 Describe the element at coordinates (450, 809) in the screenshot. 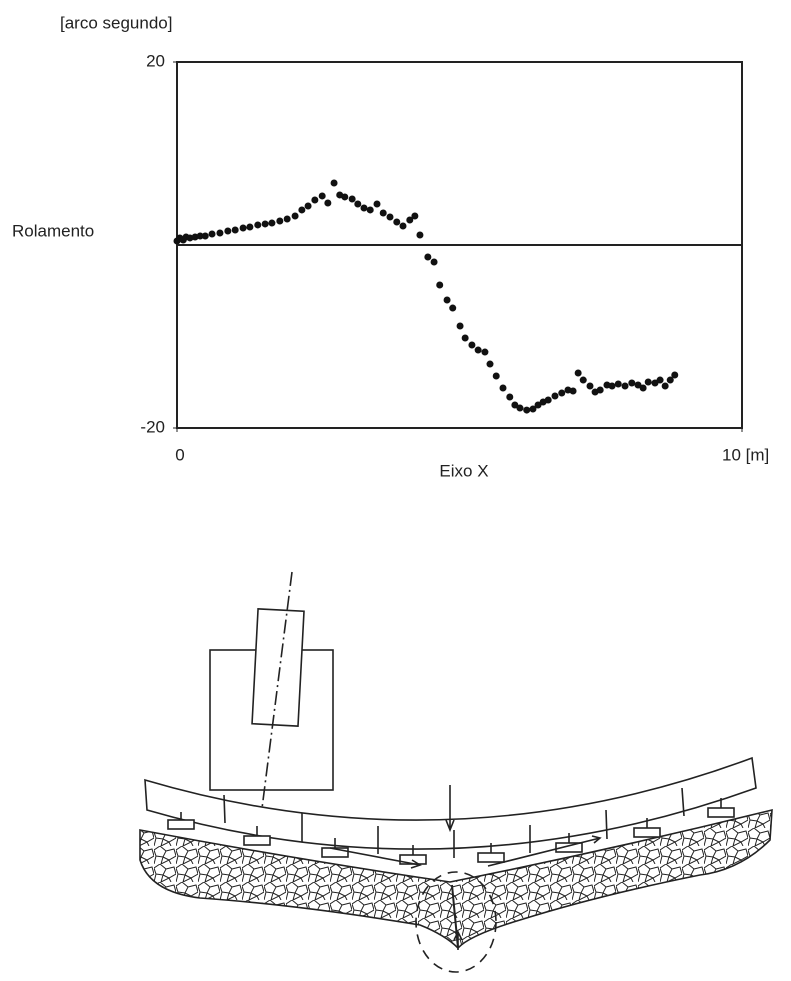

I see `down-arrow` at that location.